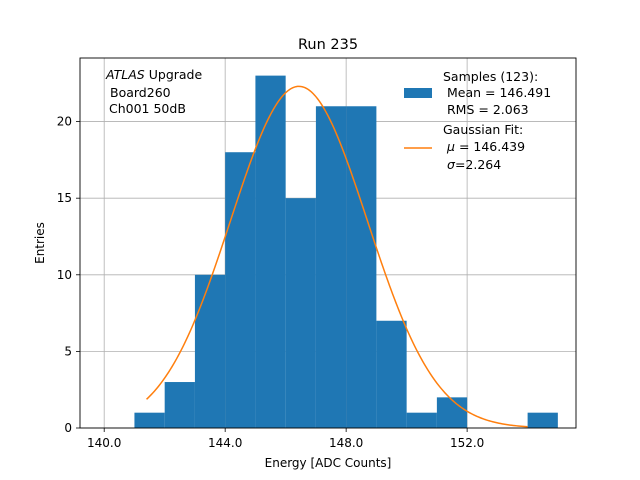 Image resolution: width=640 pixels, height=480 pixels. Describe the element at coordinates (328, 463) in the screenshot. I see `x-axis-label: Energy [ADC Counts]` at that location.